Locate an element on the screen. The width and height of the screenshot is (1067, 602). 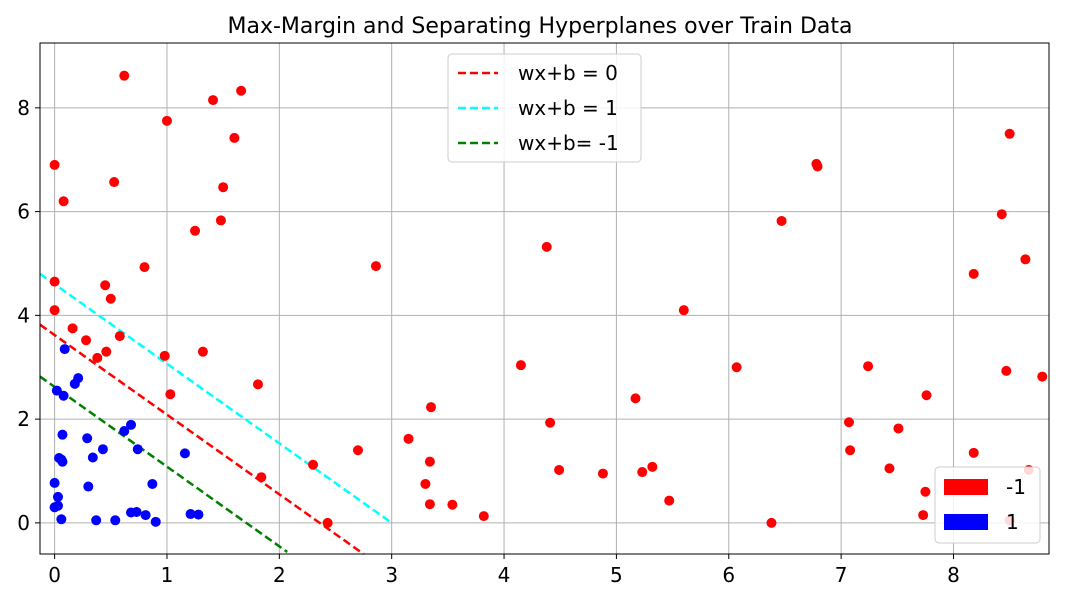
x-tick-label: 0 is located at coordinates (54, 575).